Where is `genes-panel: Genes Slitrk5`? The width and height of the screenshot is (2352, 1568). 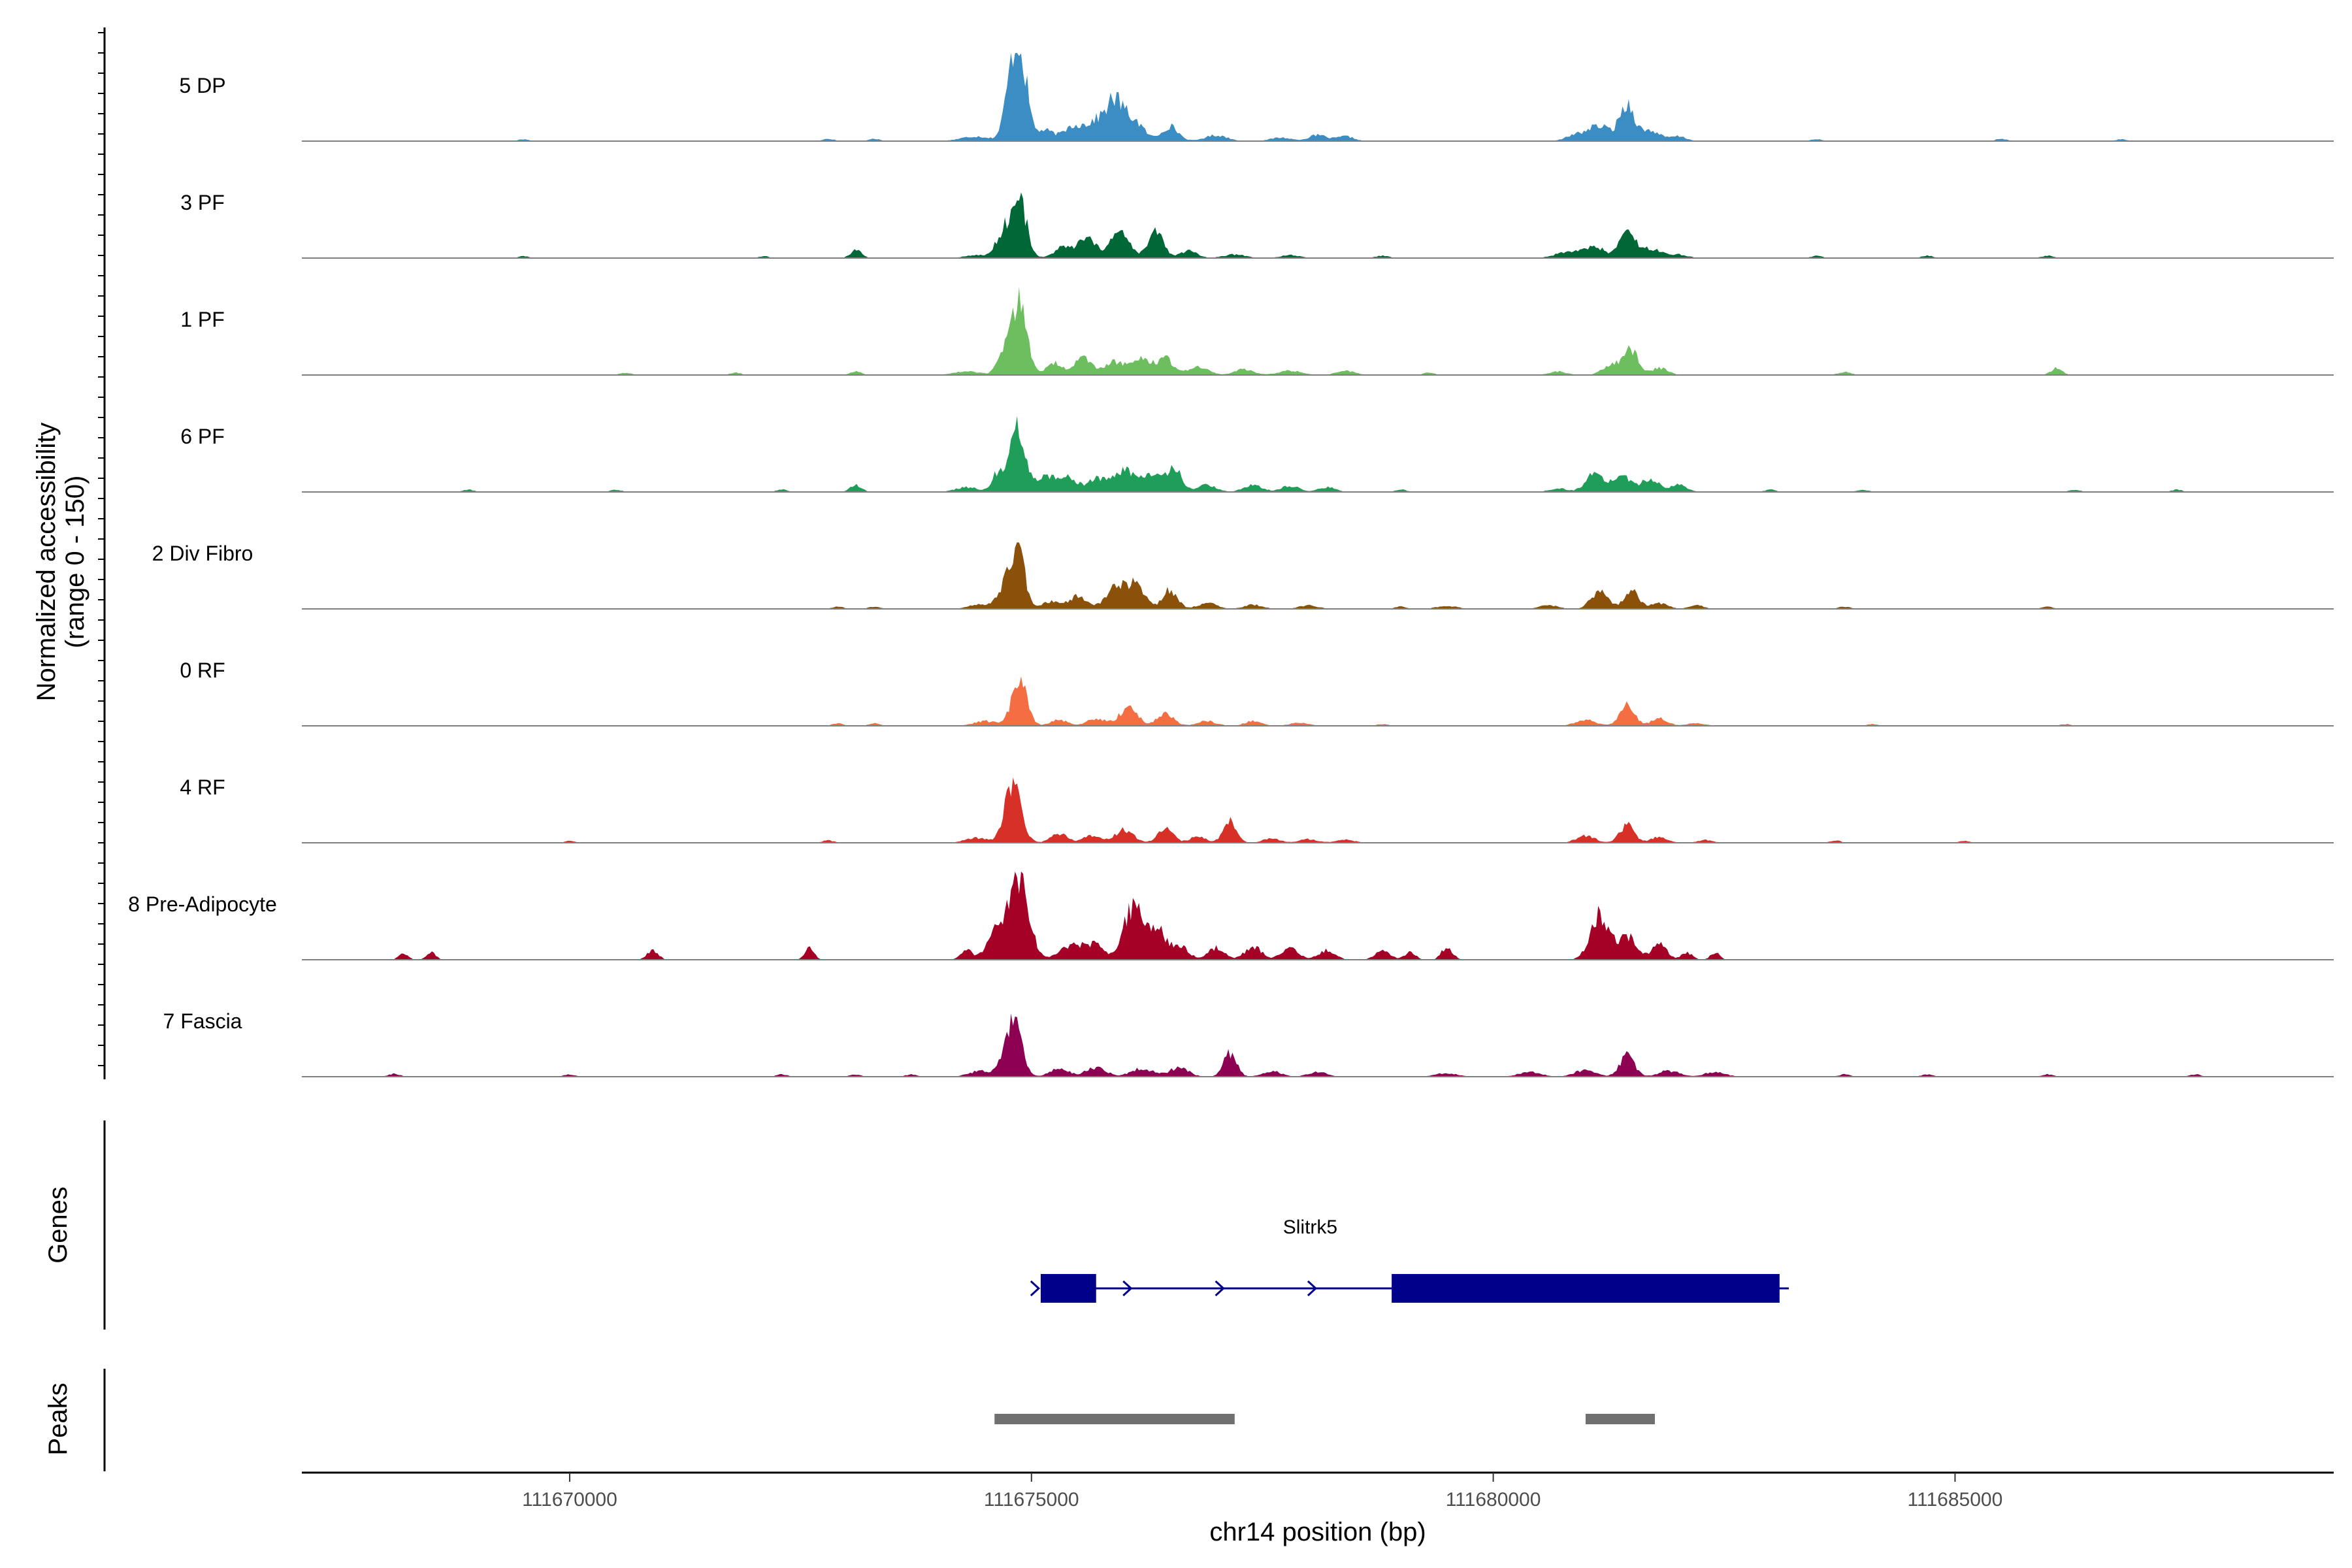 genes-panel: Genes Slitrk5 is located at coordinates (916, 1225).